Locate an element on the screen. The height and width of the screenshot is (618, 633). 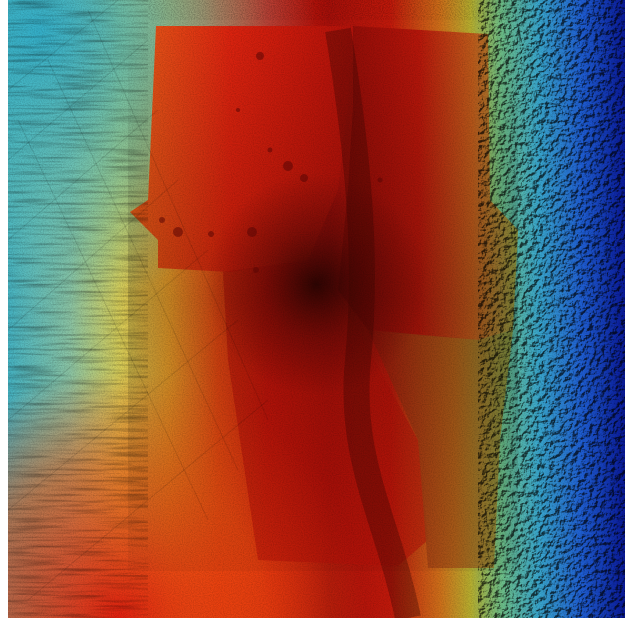
pockmarks is located at coordinates (271, 162).